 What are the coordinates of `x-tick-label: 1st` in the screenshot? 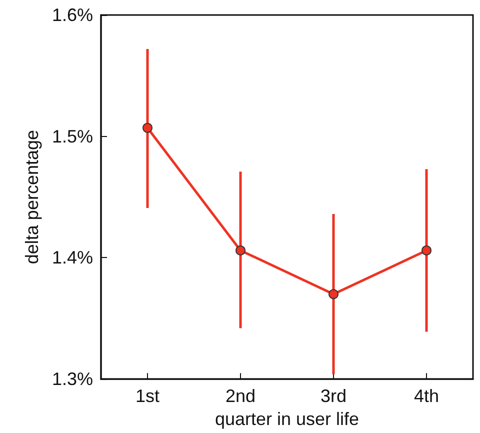 It's located at (147, 396).